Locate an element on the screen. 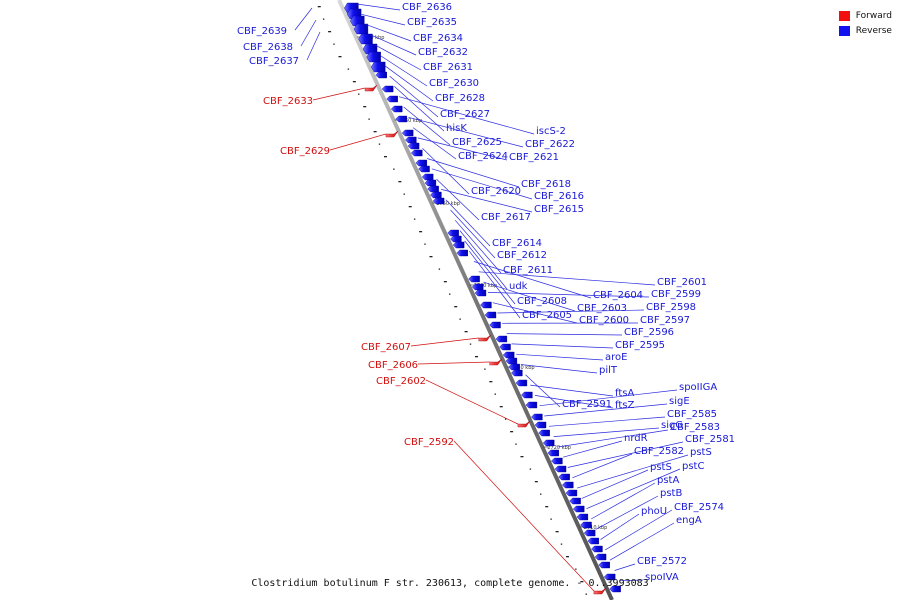 This screenshot has width=900, height=600. gene-label: CBF_2635 is located at coordinates (432, 22).